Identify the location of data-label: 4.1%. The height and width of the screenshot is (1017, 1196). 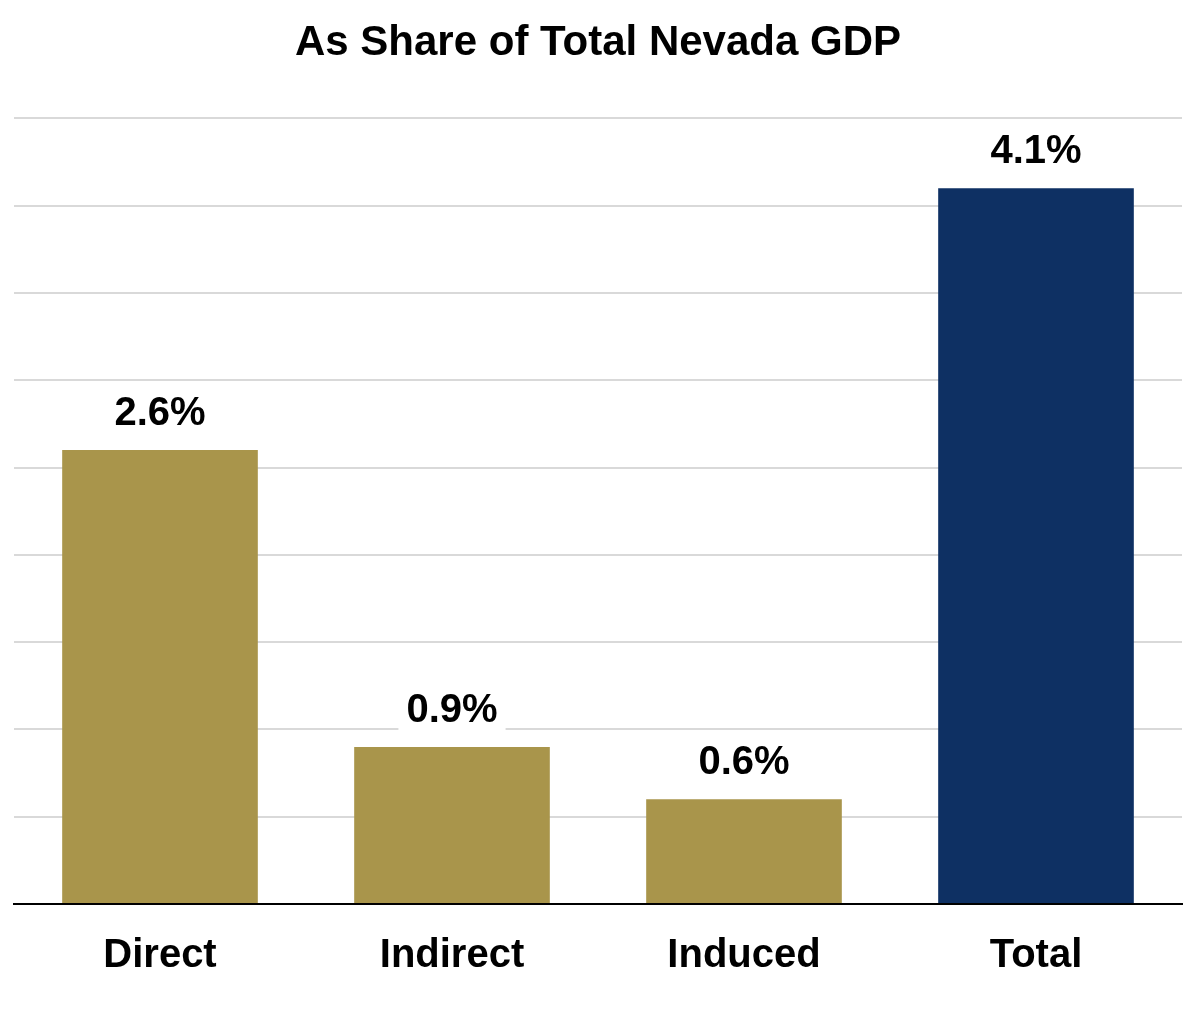
(1036, 149).